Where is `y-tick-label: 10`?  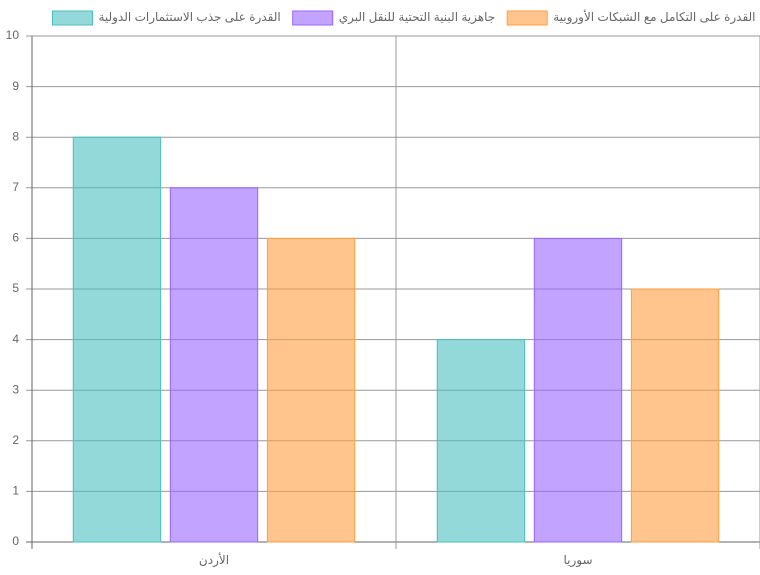
y-tick-label: 10 is located at coordinates (13, 35).